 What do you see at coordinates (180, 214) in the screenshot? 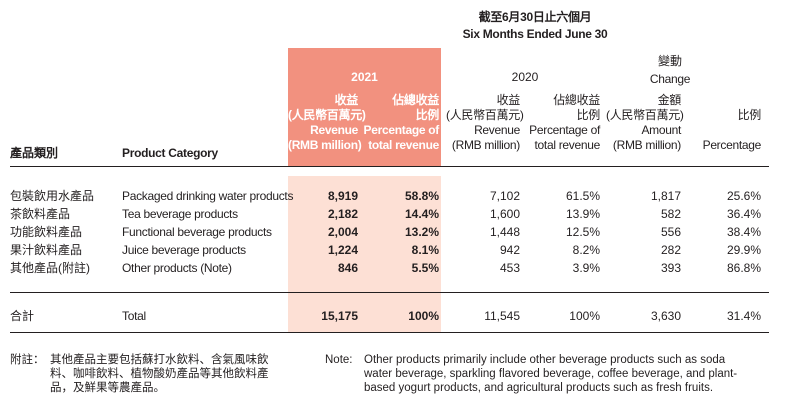
I see `row-label-en: Tea beverage products` at bounding box center [180, 214].